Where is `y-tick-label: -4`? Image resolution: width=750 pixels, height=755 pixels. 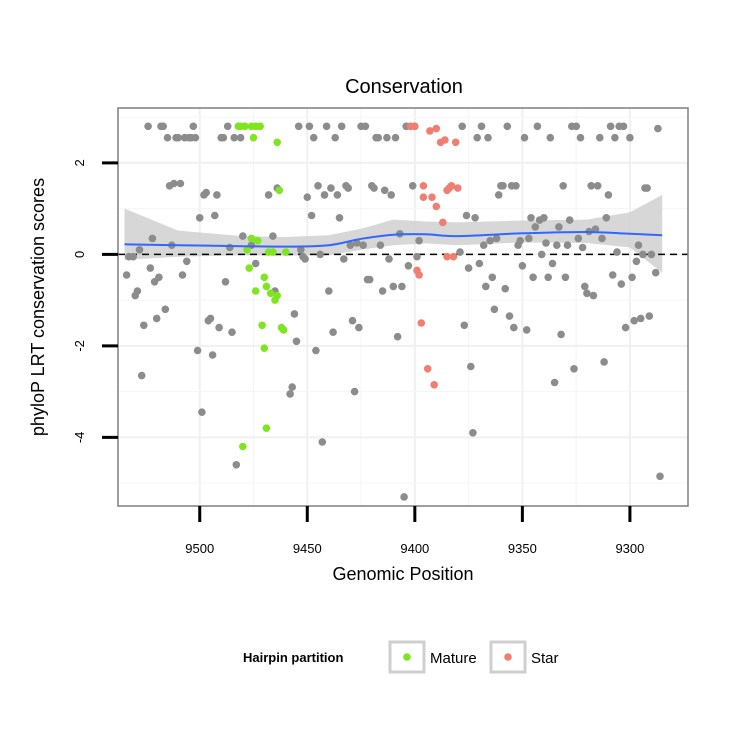 y-tick-label: -4 is located at coordinates (79, 438).